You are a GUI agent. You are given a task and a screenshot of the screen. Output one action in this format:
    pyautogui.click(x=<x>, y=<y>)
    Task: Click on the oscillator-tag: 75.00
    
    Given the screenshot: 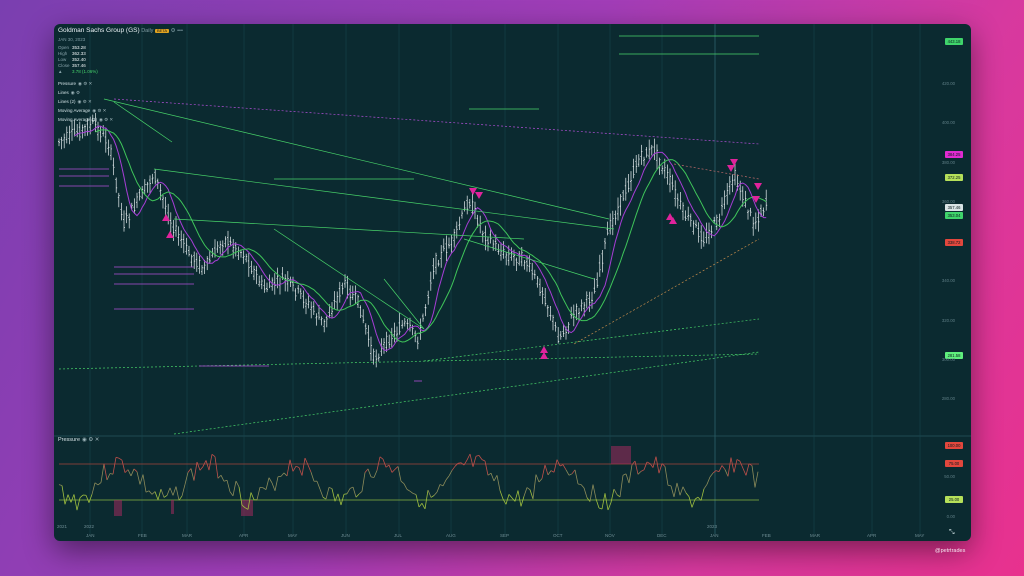 What is the action you would take?
    pyautogui.click(x=954, y=463)
    